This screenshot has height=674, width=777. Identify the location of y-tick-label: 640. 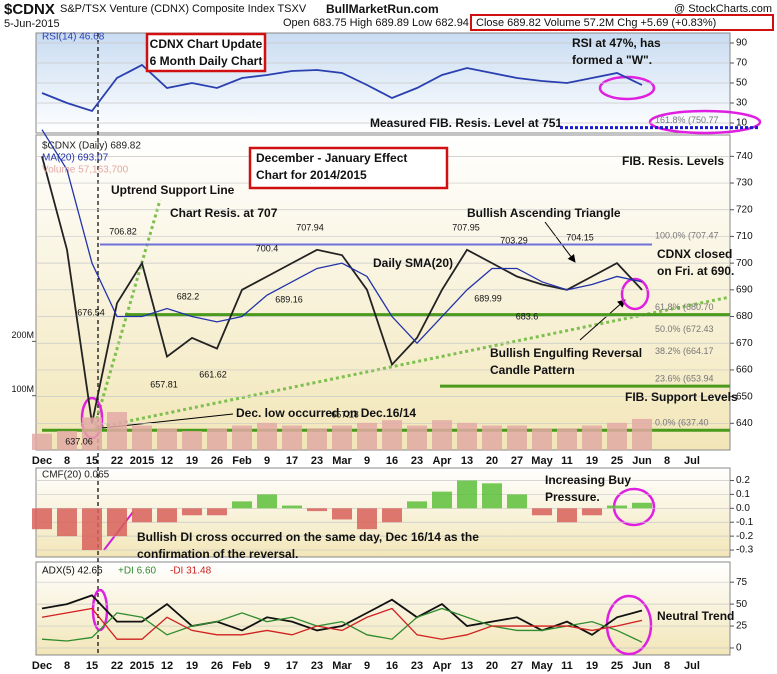
(744, 423).